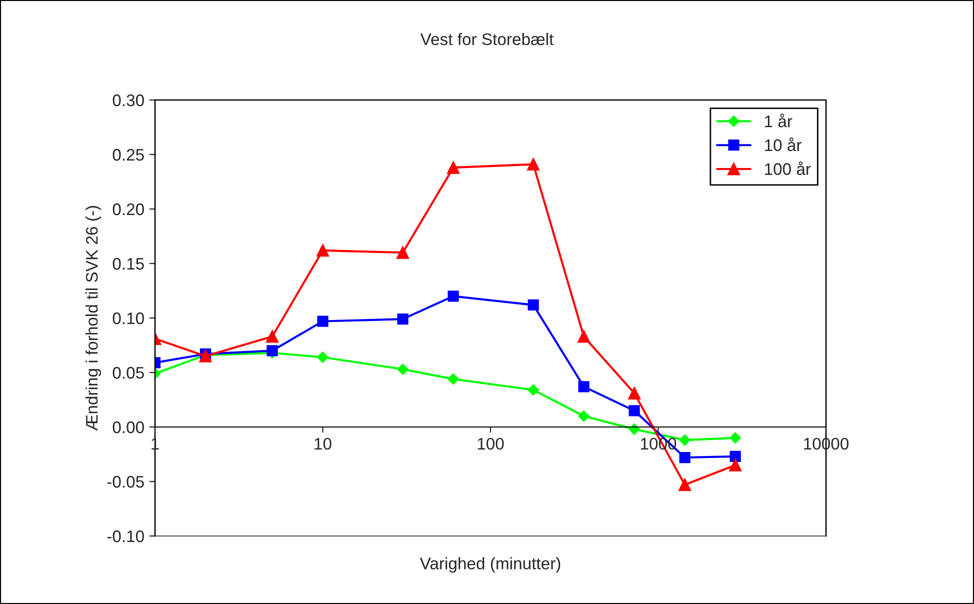 The height and width of the screenshot is (604, 974). I want to click on y-tick-label: -0.05, so click(125, 482).